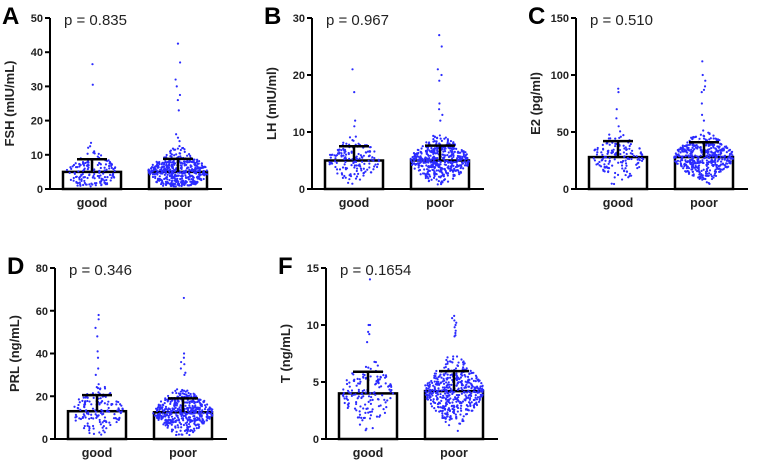 Image resolution: width=778 pixels, height=460 pixels. What do you see at coordinates (100, 270) in the screenshot?
I see `p-value-annotation: p = 0.346` at bounding box center [100, 270].